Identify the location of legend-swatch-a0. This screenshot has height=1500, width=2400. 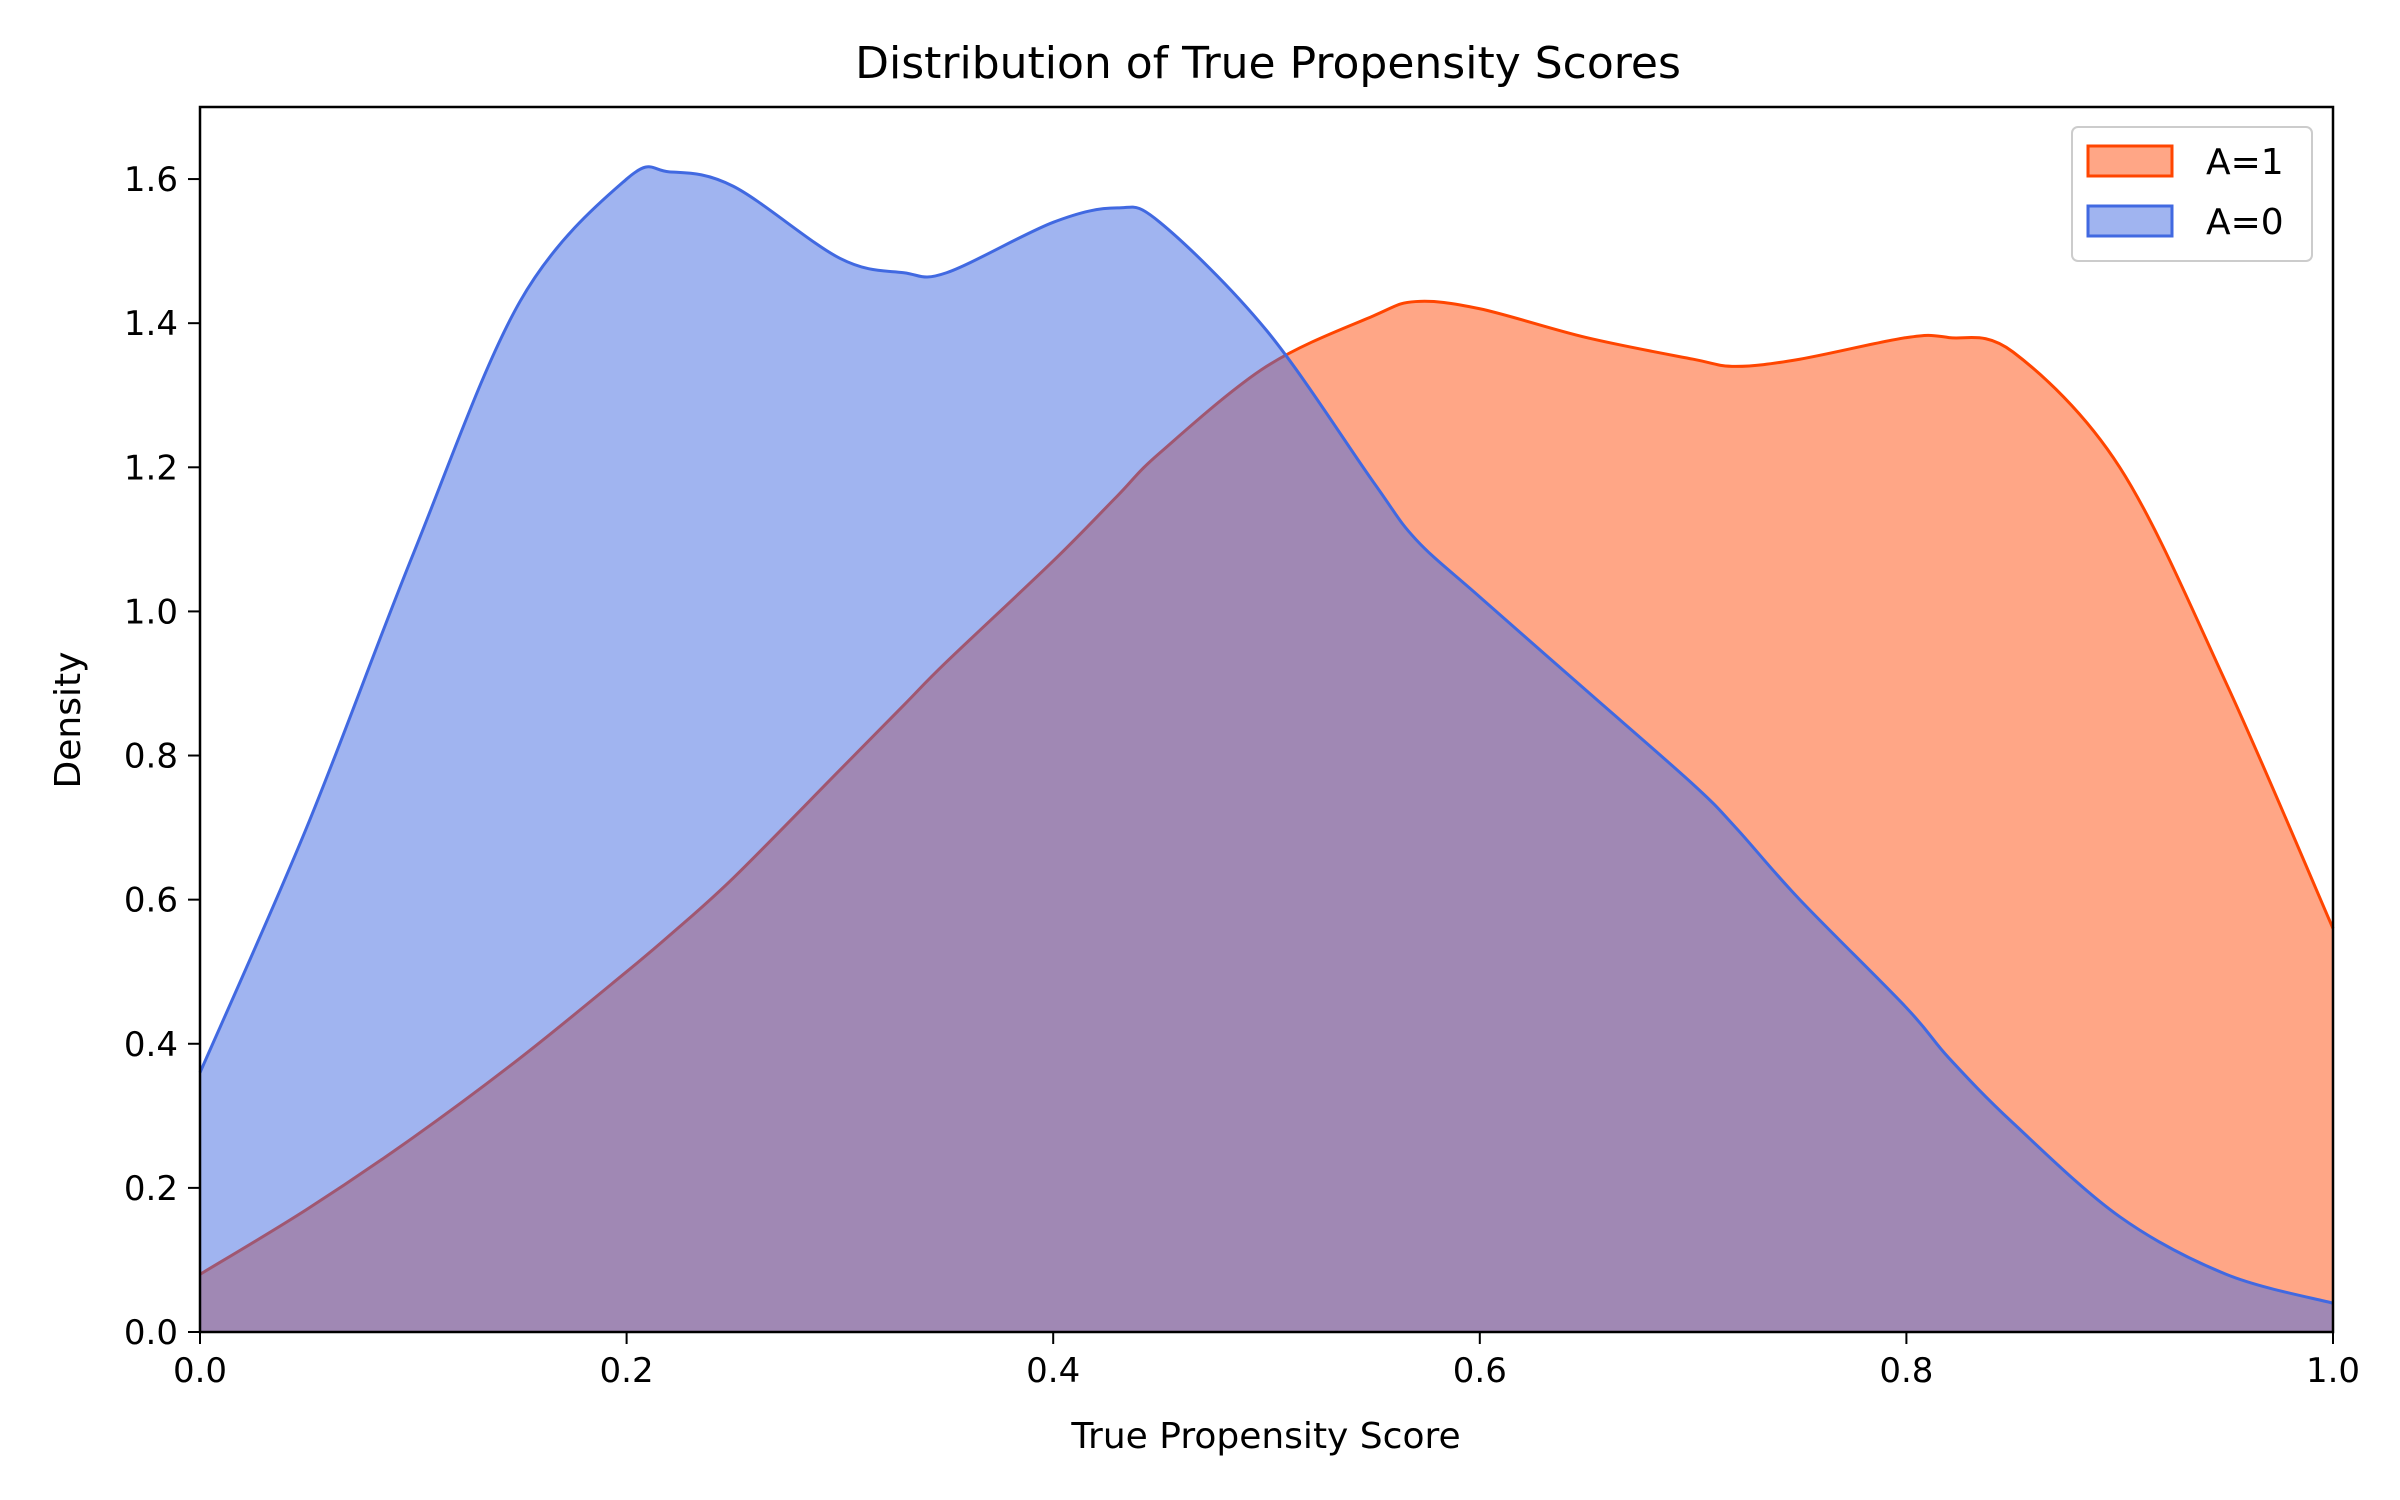
(2130, 221).